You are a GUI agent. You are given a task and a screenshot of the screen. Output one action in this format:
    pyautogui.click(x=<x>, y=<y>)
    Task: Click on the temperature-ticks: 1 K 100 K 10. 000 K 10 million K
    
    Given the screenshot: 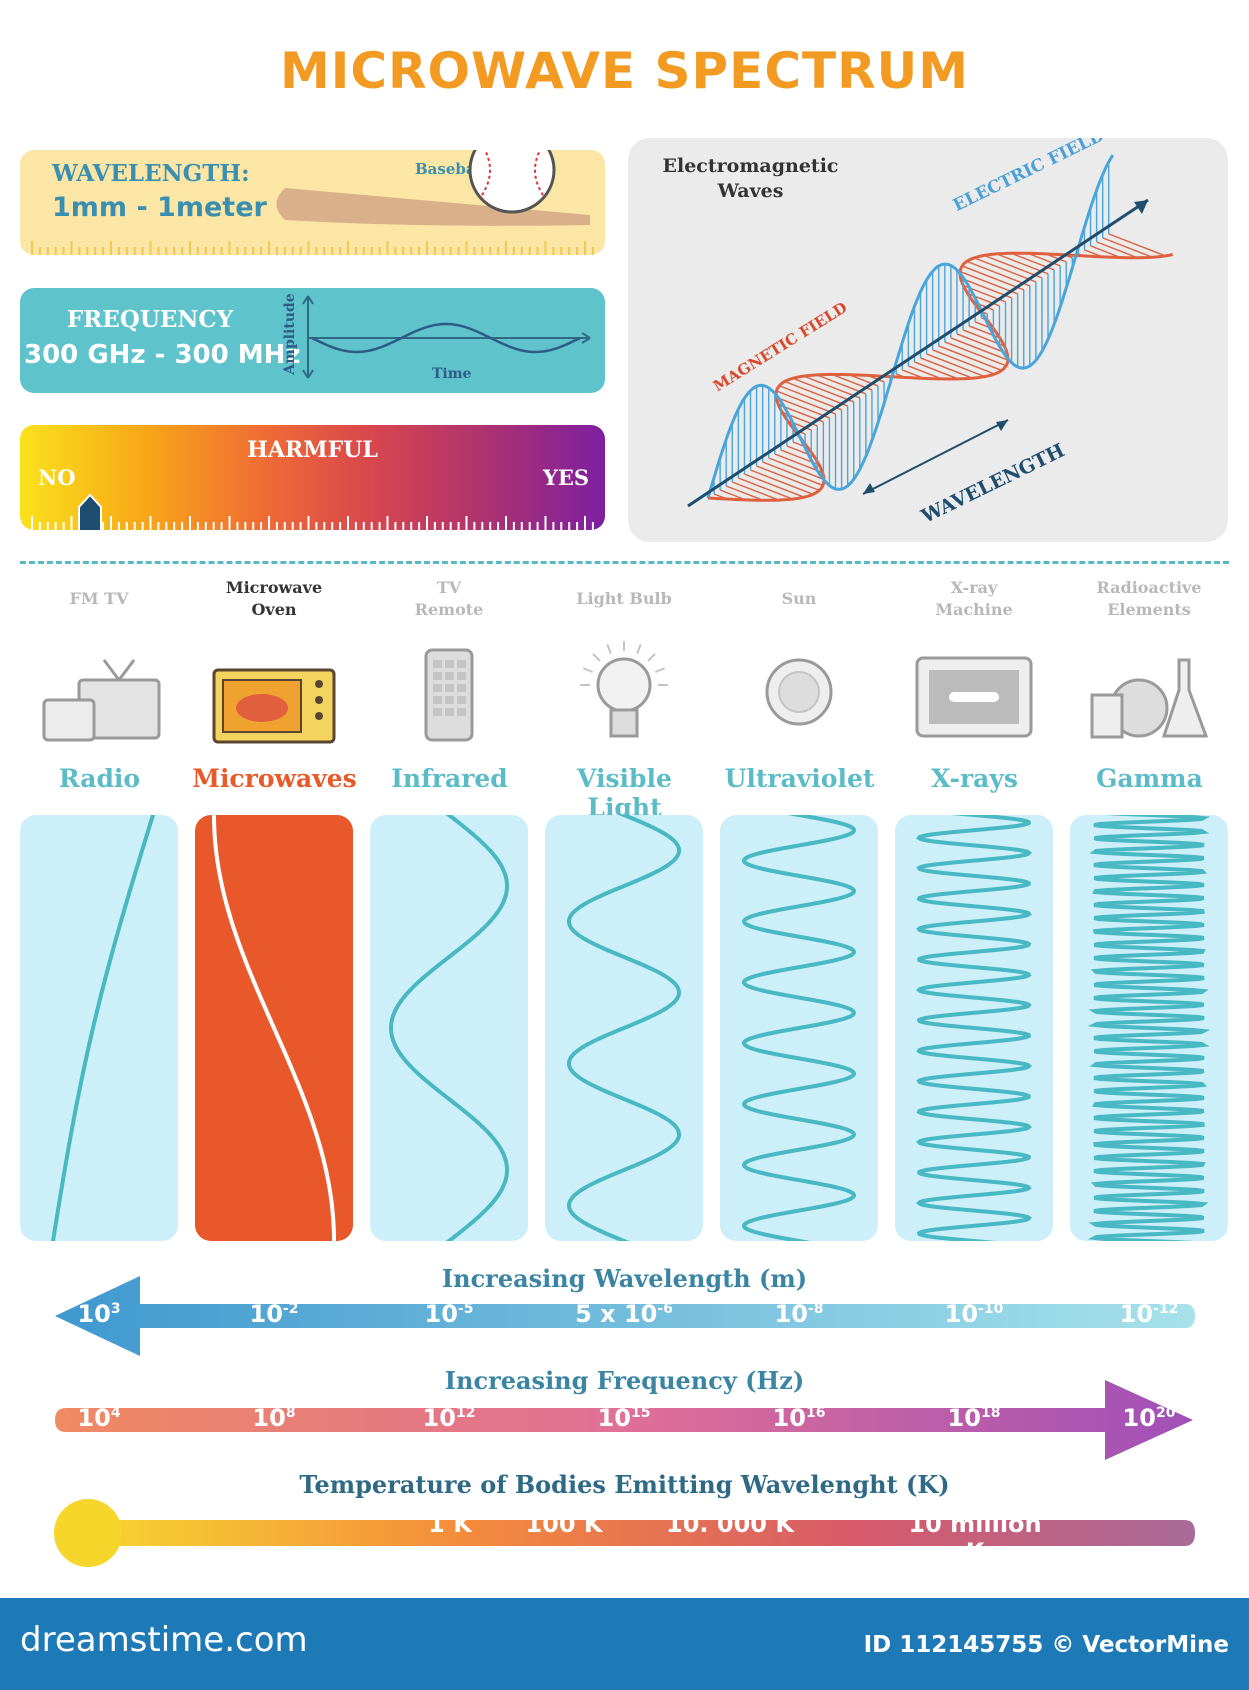 What is the action you would take?
    pyautogui.click(x=624, y=1538)
    